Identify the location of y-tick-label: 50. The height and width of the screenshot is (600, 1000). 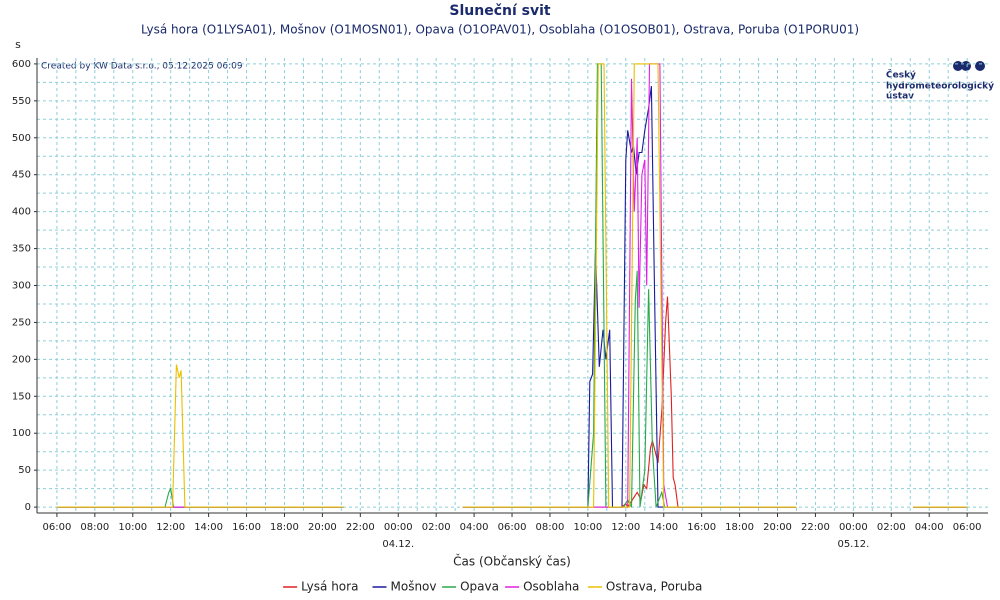
(24, 470).